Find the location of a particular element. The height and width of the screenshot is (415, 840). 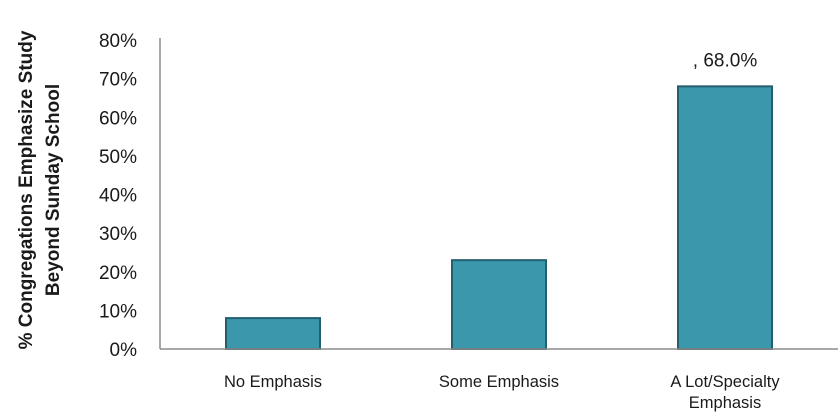

x-category-label: Some Emphasis is located at coordinates (499, 382).